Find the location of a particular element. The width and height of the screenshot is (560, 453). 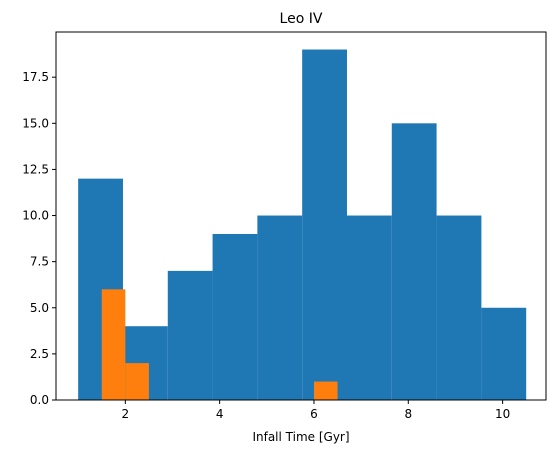

y-tick-label: 5.0 is located at coordinates (39, 308).